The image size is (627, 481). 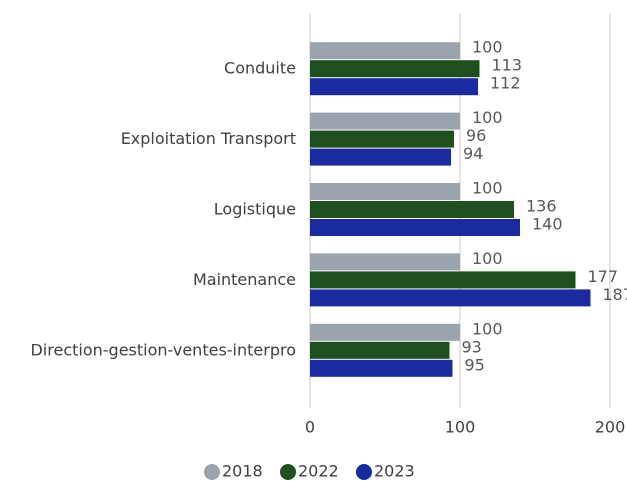 What do you see at coordinates (610, 427) in the screenshot?
I see `x-tick-label: 200` at bounding box center [610, 427].